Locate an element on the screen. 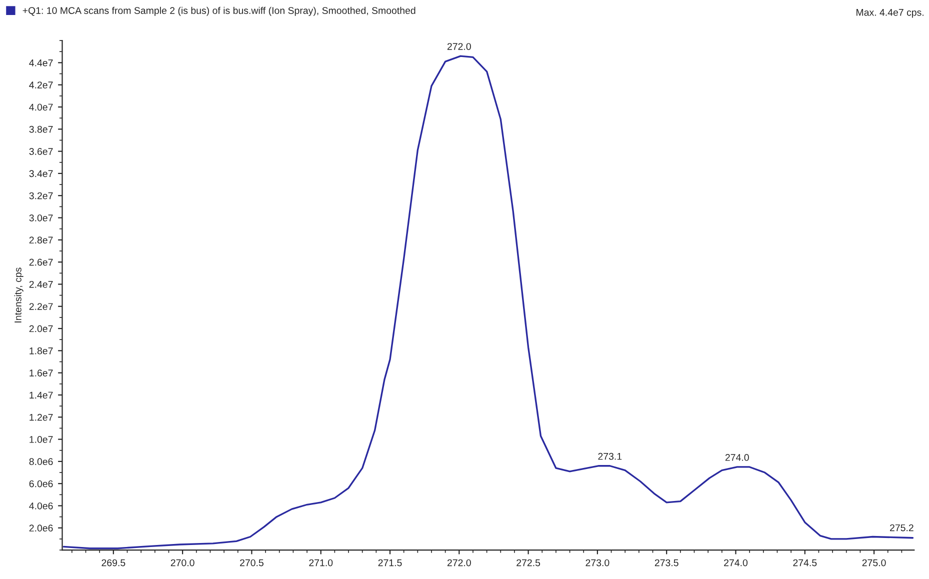 Image resolution: width=929 pixels, height=579 pixels. y-tick-label: 2.4e7 is located at coordinates (41, 284).